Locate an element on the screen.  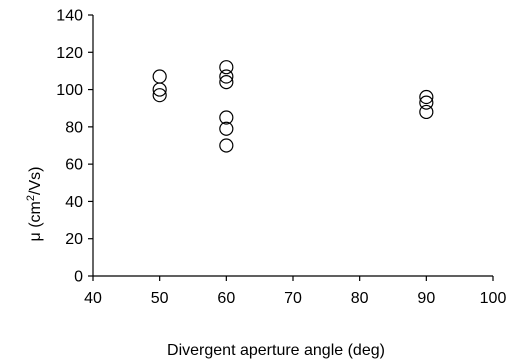
y-tick-label: 60 is located at coordinates (74, 165).